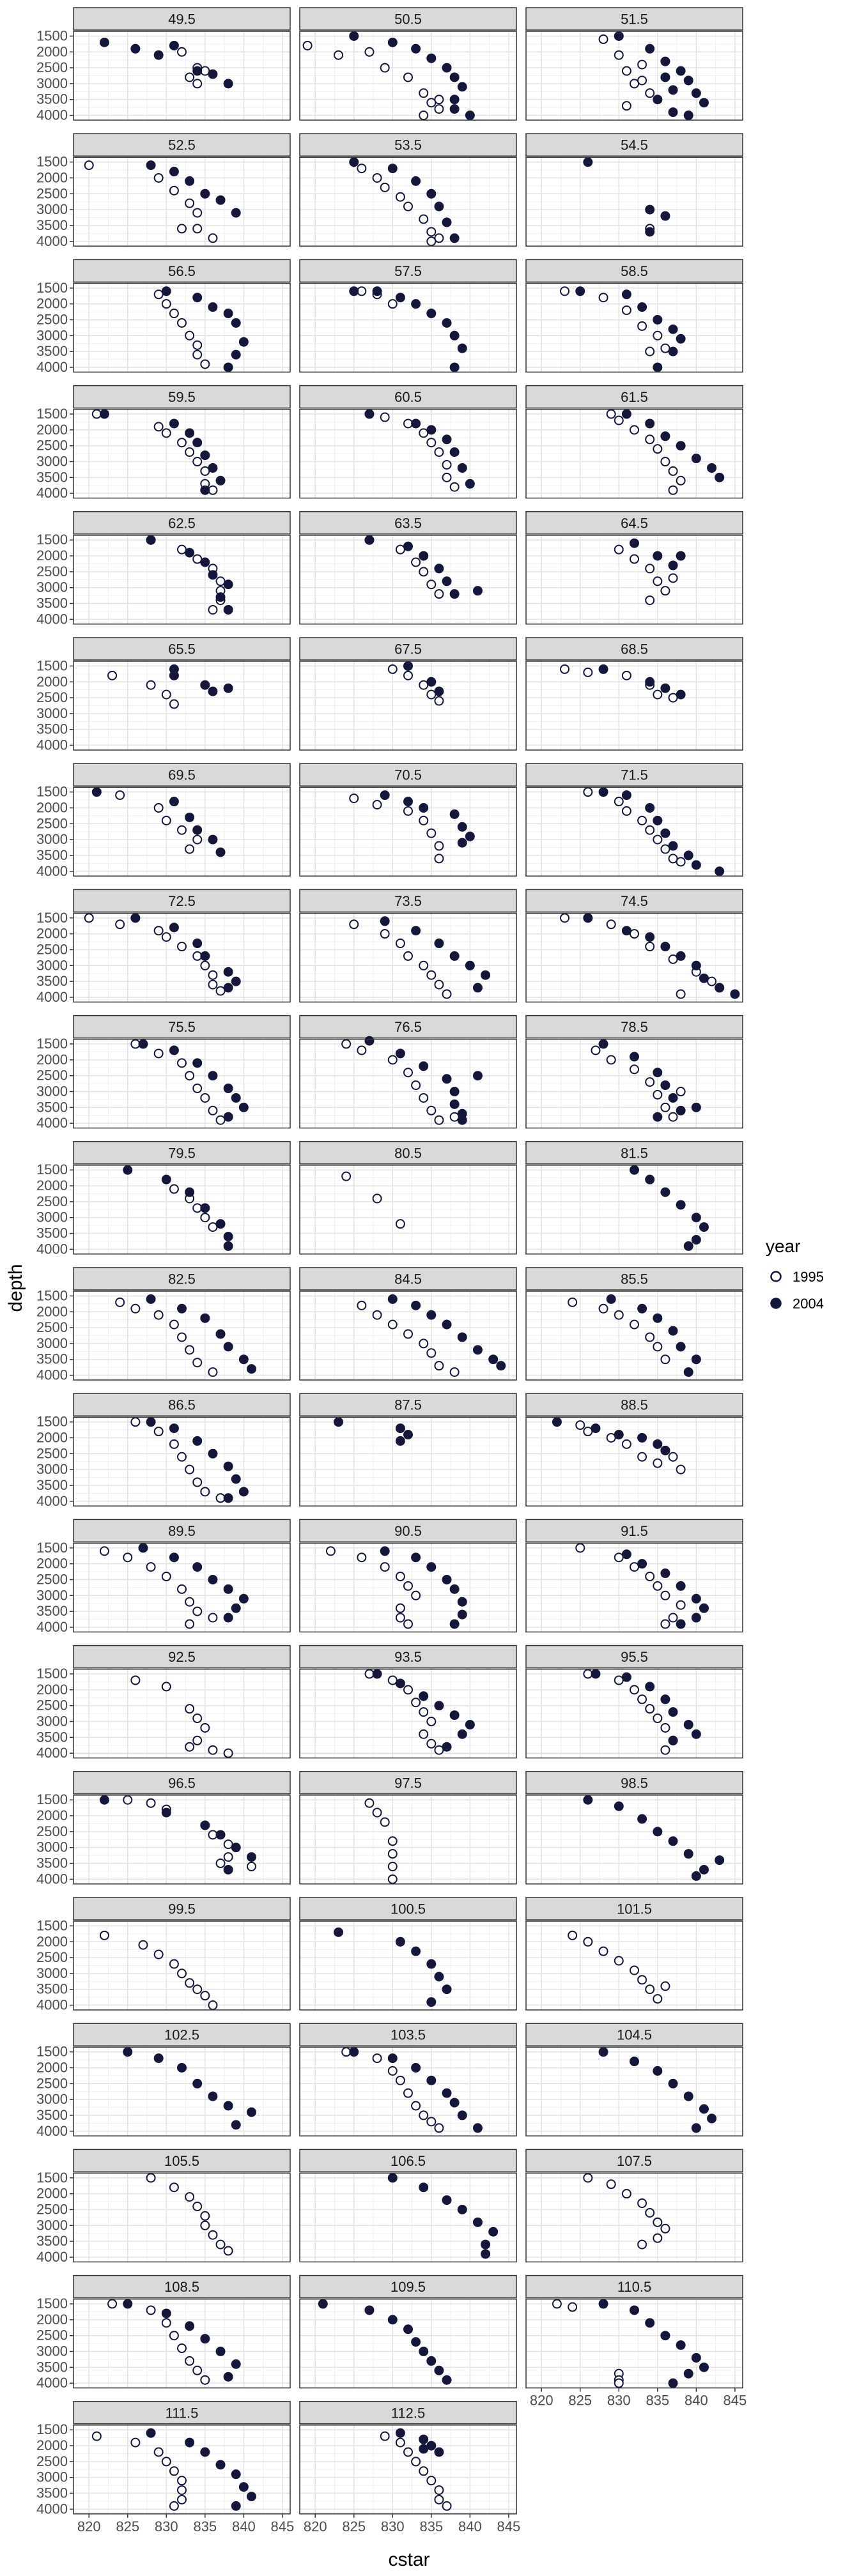 This screenshot has height=2576, width=859. I want to click on legend-key-2004, so click(776, 1303).